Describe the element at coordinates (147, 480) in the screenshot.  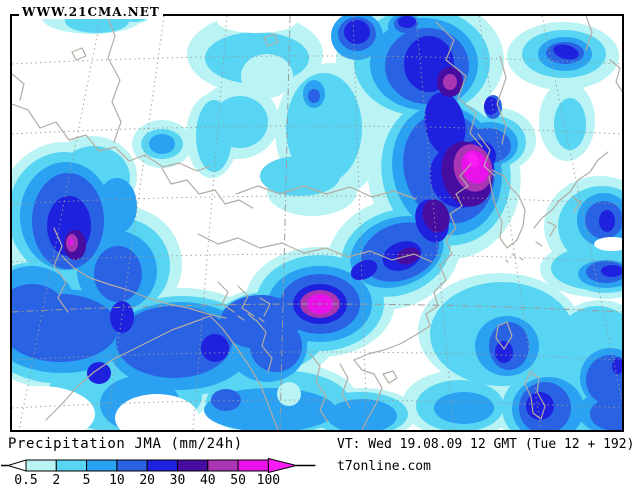
I see `legend-tick-label: 20` at that location.